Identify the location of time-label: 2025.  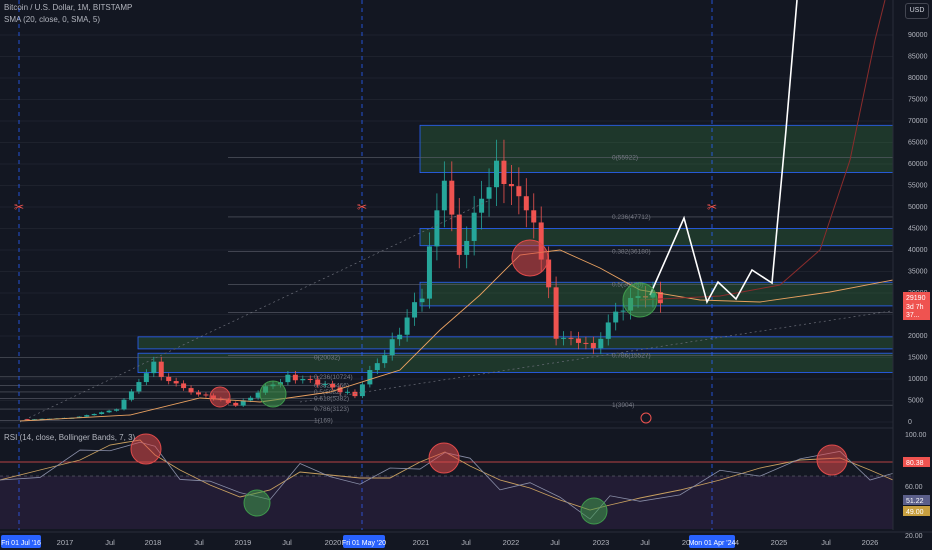
(779, 542).